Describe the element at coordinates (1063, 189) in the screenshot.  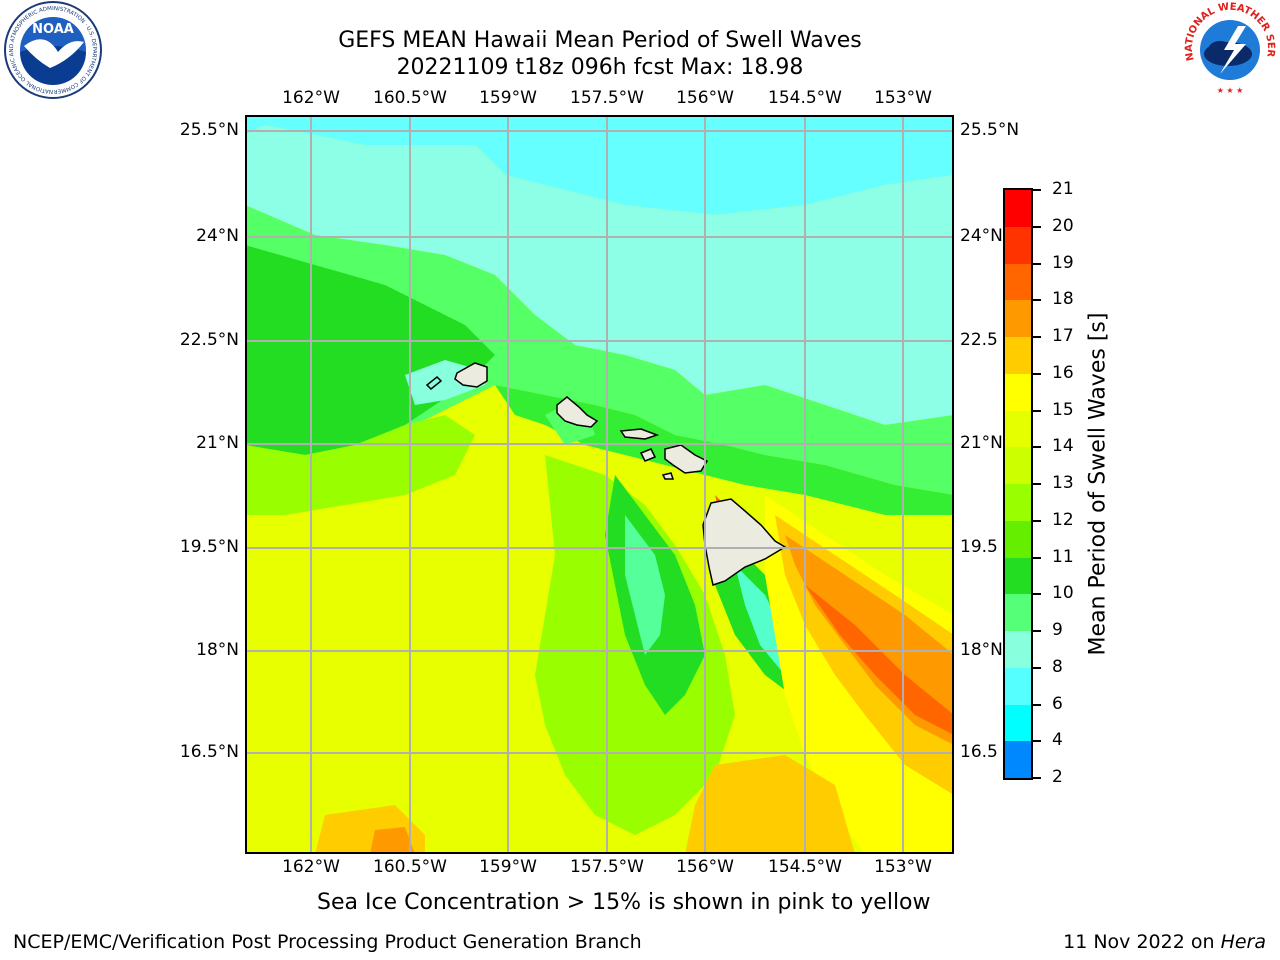
I see `colorbar-tick-label: 21` at that location.